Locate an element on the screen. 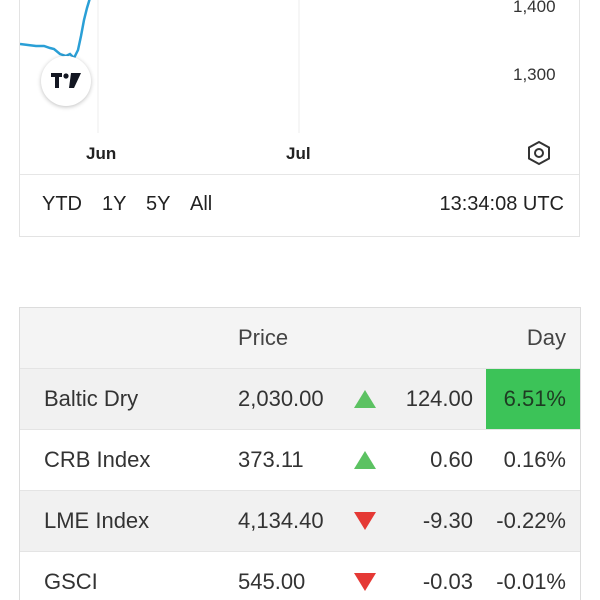  instrument-price: 545.00 is located at coordinates (272, 581).